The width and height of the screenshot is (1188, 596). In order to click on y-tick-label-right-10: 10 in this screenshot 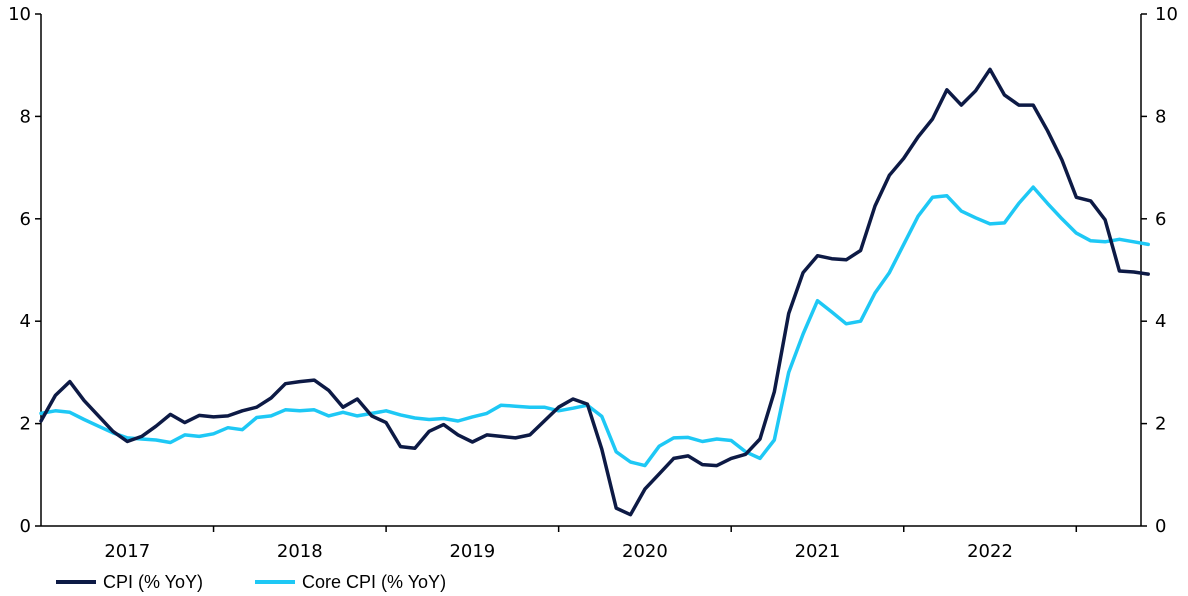, I will do `click(1166, 14)`.